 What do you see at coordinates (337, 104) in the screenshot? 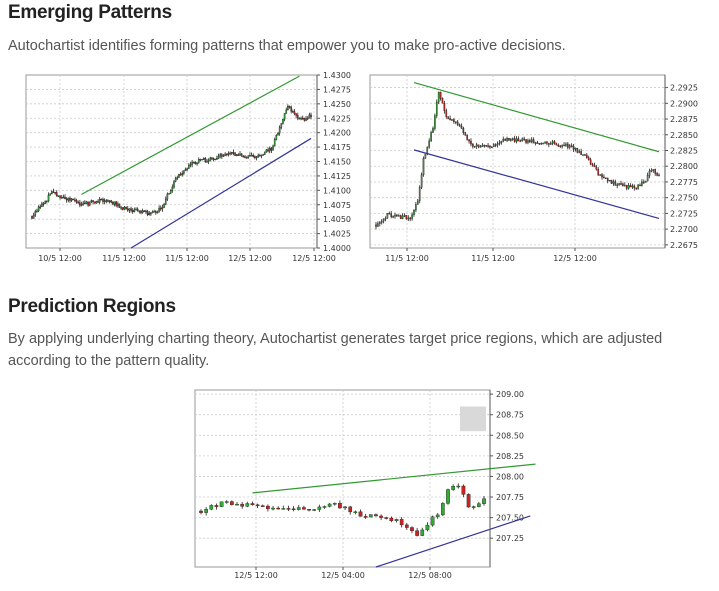
I see `y-tick-label: 1.4250` at bounding box center [337, 104].